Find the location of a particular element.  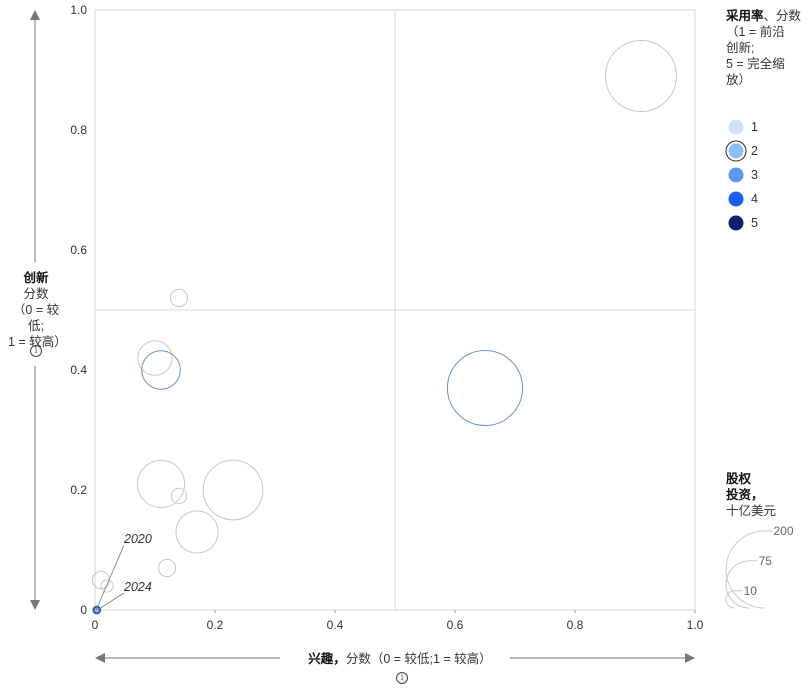

adoption-legend-title: 采用率、分数 （1 = 前沿 创新; 5 = 完全缩 放） is located at coordinates (766, 48).